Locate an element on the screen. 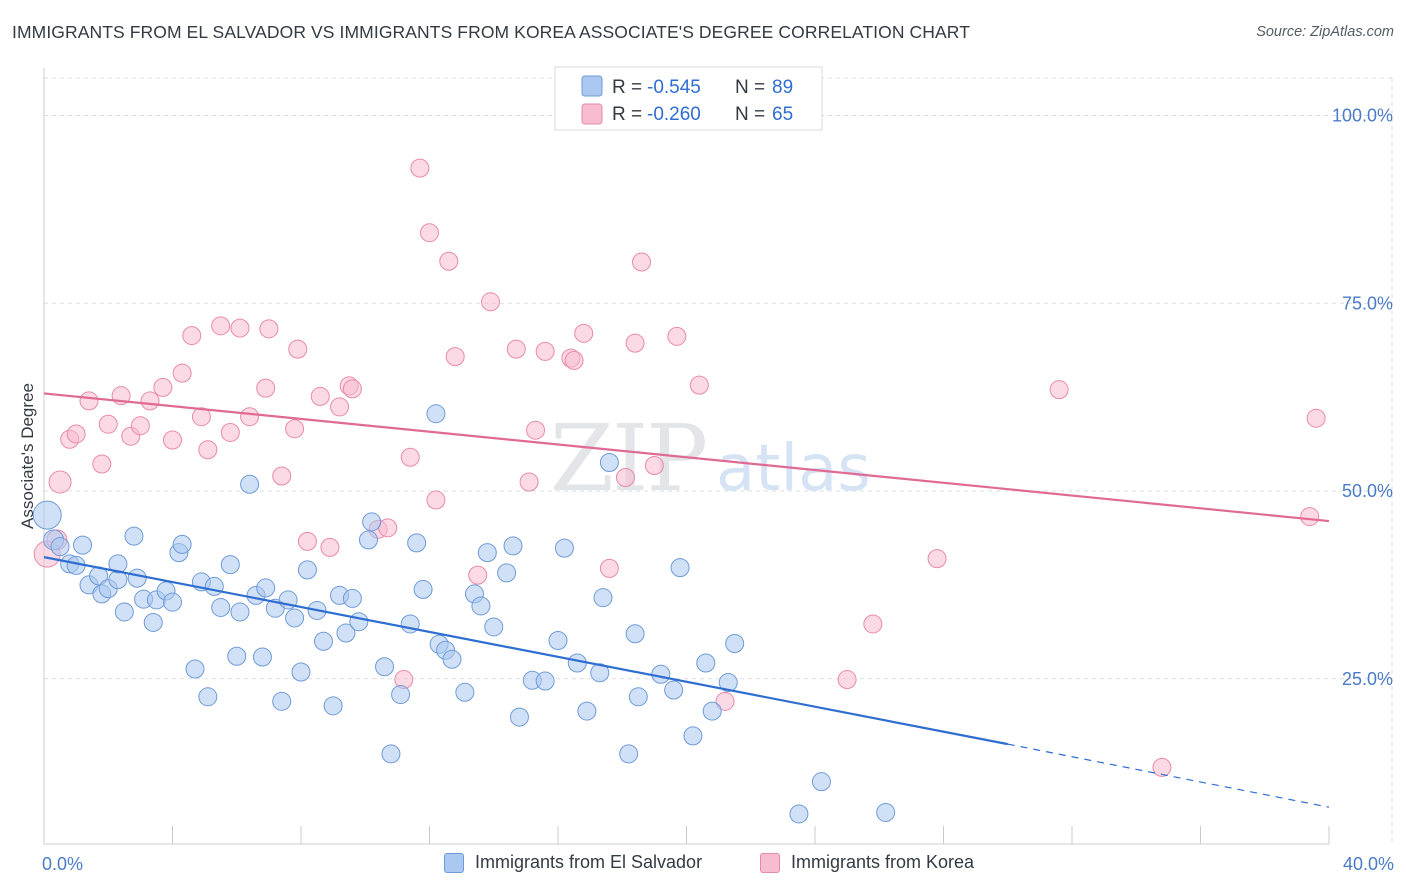 This screenshot has width=1406, height=892. legend-n-label-pink: N = is located at coordinates (752, 114).